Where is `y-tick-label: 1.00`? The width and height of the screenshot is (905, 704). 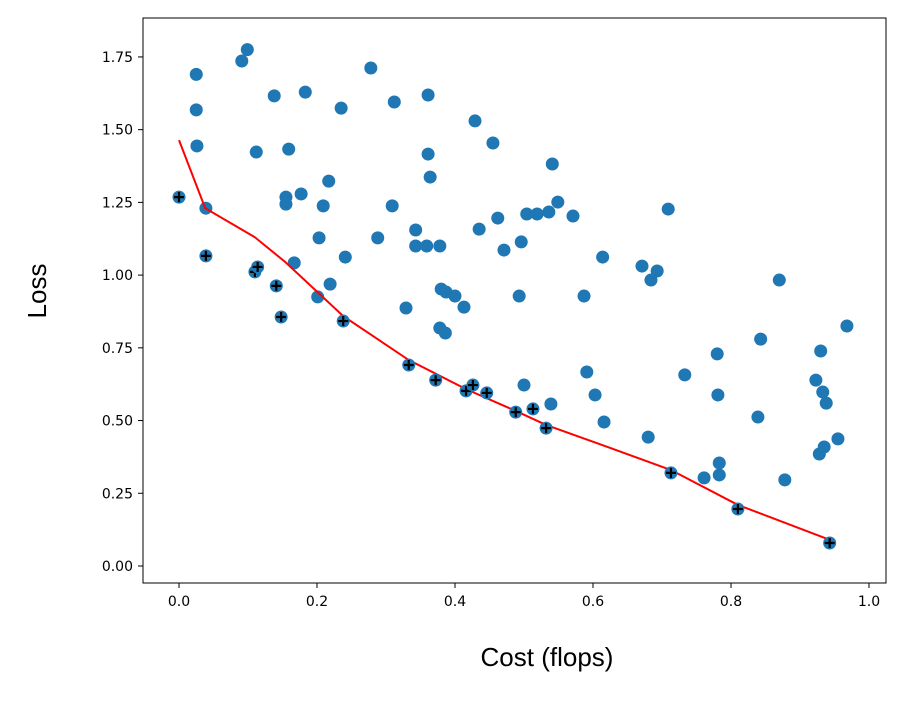 y-tick-label: 1.00 is located at coordinates (117, 276).